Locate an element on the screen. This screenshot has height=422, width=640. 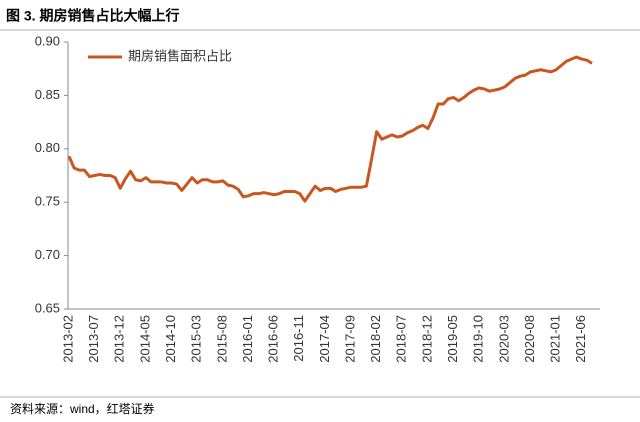
chart-title: 图 3. 期房销售占比大幅上行 is located at coordinates (92, 16).